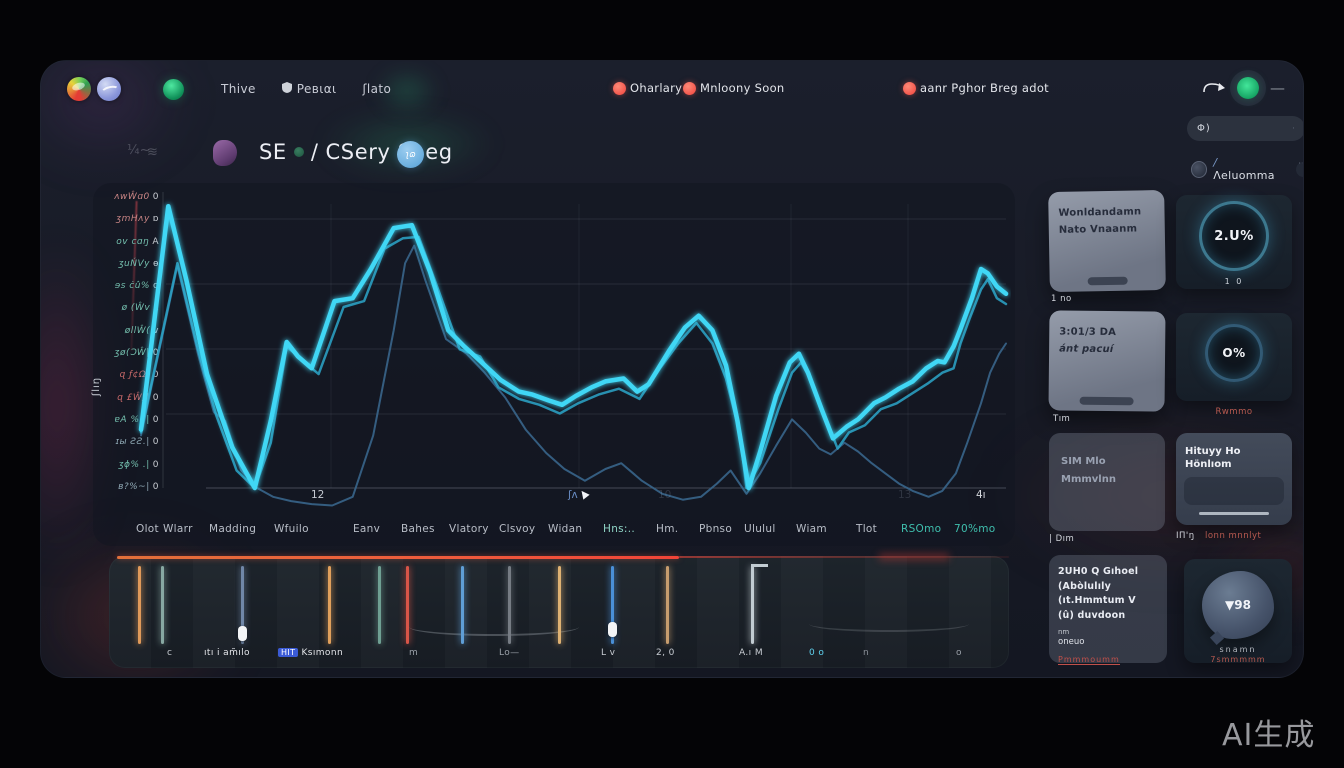 The height and width of the screenshot is (768, 1344). Describe the element at coordinates (1234, 513) in the screenshot. I see `progress-bar` at that location.